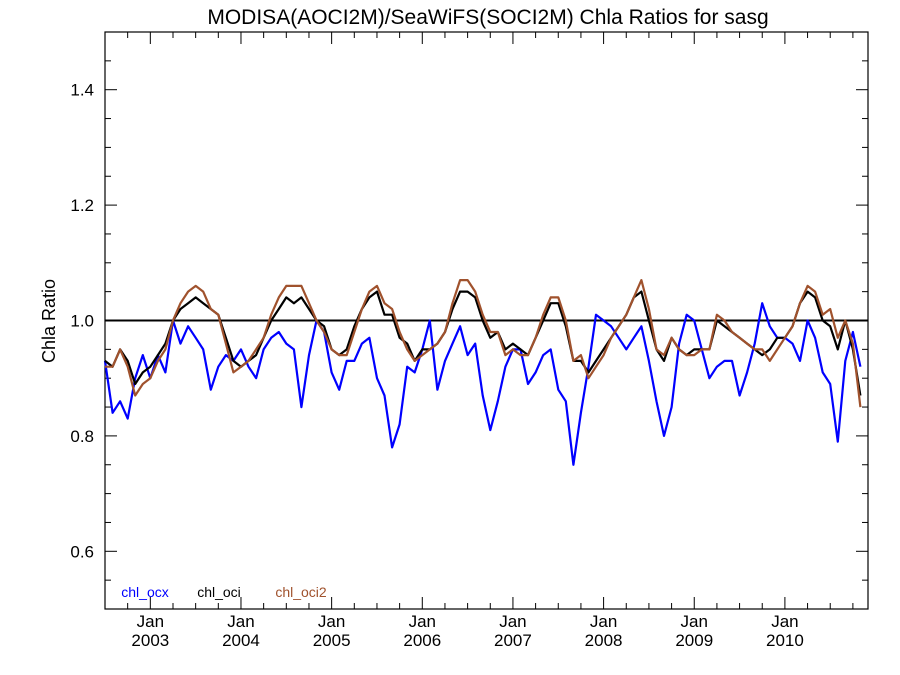 The height and width of the screenshot is (675, 900). Describe the element at coordinates (82, 551) in the screenshot. I see `y-tick-label: 0.6` at that location.